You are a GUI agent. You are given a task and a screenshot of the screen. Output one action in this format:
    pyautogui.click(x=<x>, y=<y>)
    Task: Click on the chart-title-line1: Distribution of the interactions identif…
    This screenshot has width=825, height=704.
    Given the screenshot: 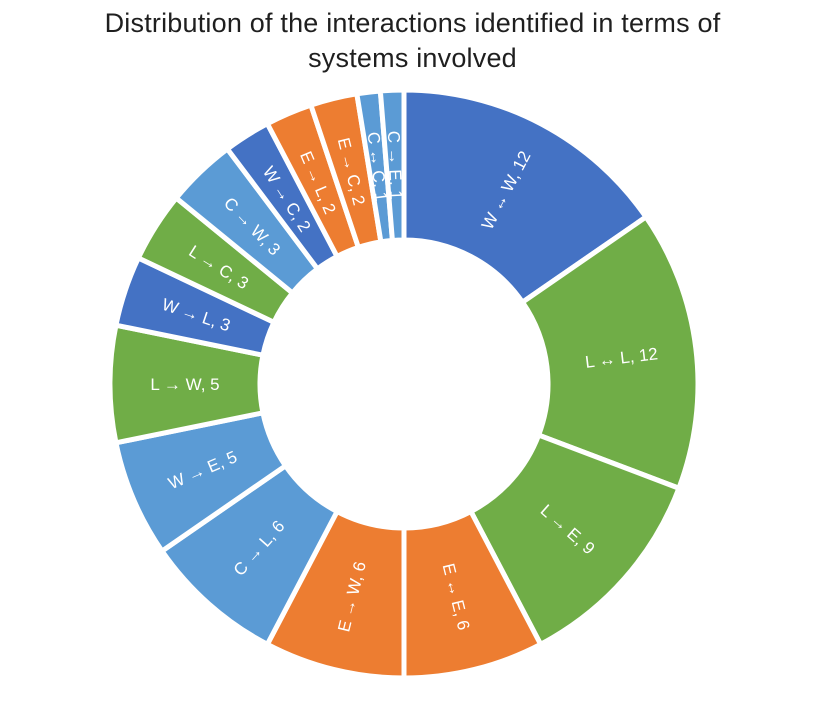 What is the action you would take?
    pyautogui.click(x=412, y=23)
    